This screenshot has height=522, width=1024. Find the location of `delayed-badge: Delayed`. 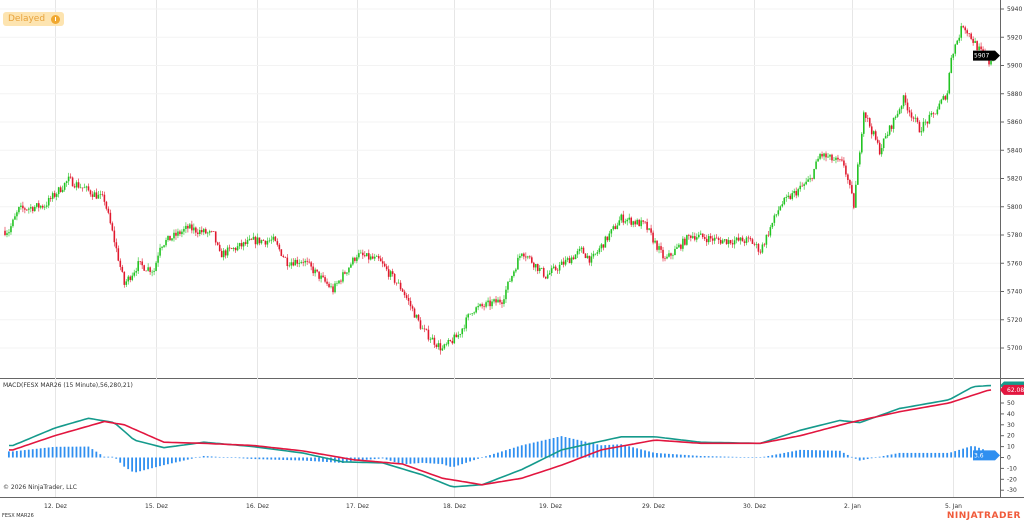

delayed-badge: Delayed is located at coordinates (34, 19).